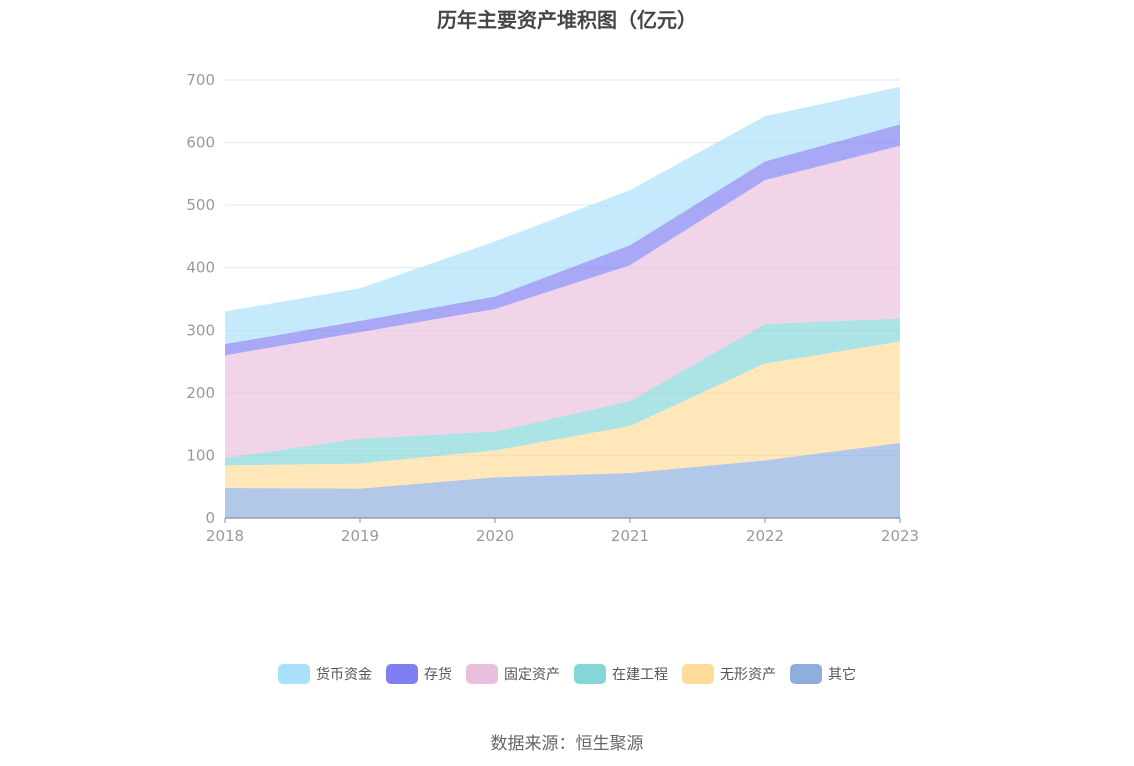  What do you see at coordinates (532, 675) in the screenshot?
I see `legend-label: 固定资产` at bounding box center [532, 675].